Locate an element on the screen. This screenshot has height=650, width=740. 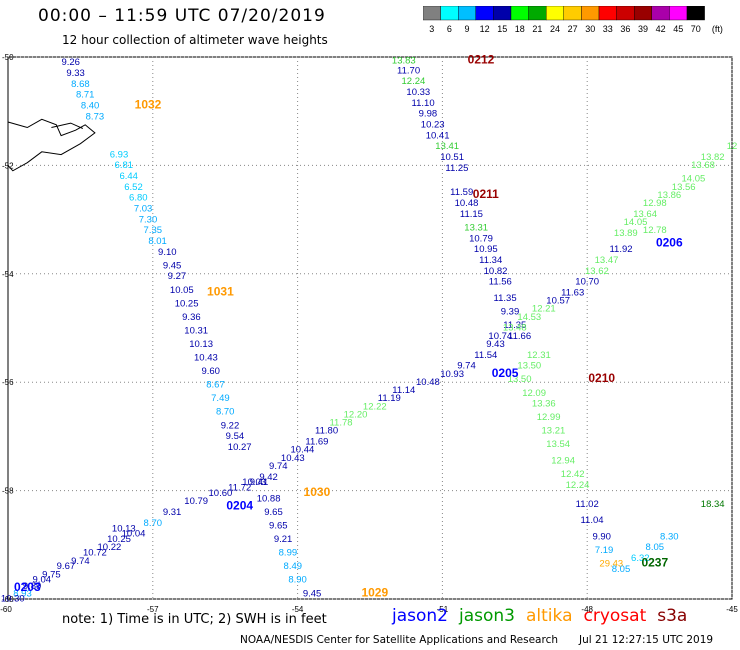
wave-height-label: 9.36 is located at coordinates (191, 317).